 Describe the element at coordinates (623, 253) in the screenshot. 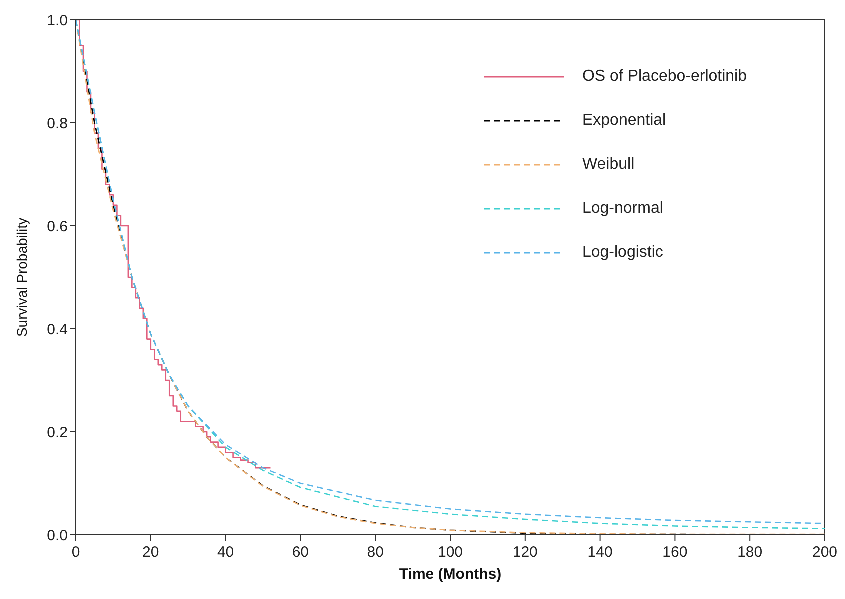

I see `legend-label: Log-logistic` at that location.